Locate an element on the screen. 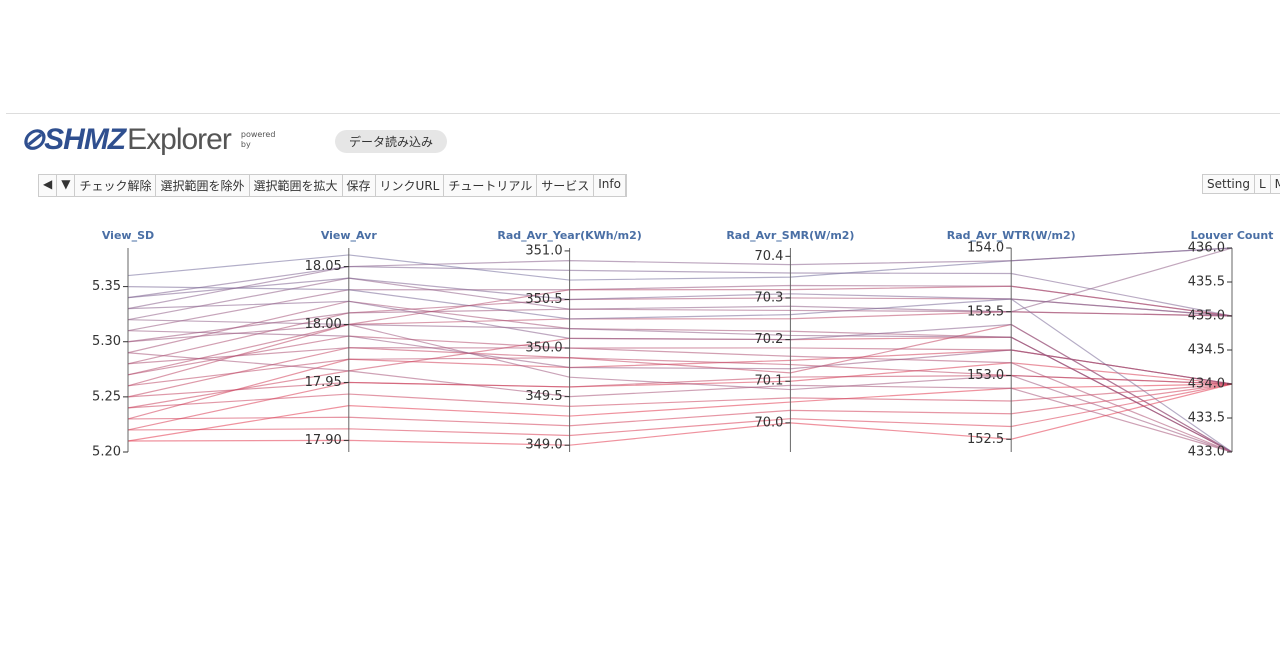 The width and height of the screenshot is (1280, 650). toolbar-button: 選択範囲を除外 is located at coordinates (203, 185).